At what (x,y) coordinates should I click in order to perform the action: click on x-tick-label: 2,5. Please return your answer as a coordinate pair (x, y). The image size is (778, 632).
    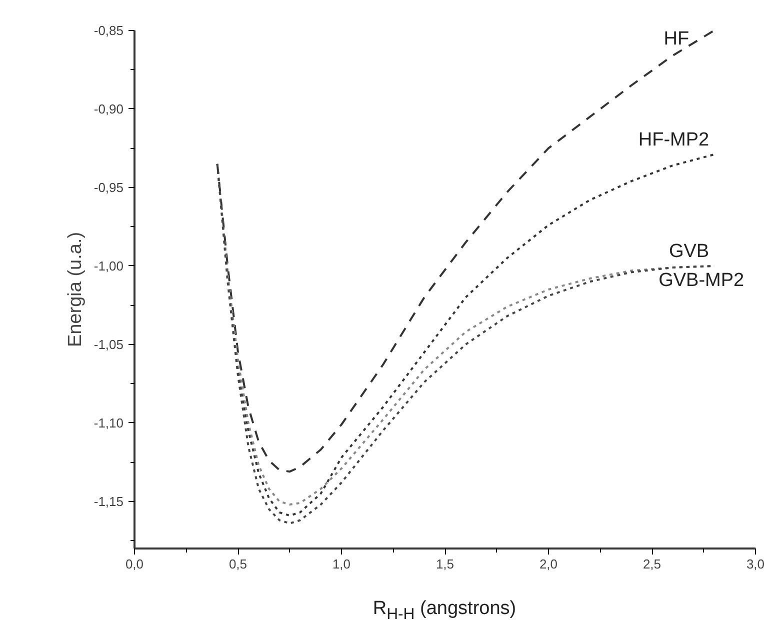
    Looking at the image, I should click on (652, 564).